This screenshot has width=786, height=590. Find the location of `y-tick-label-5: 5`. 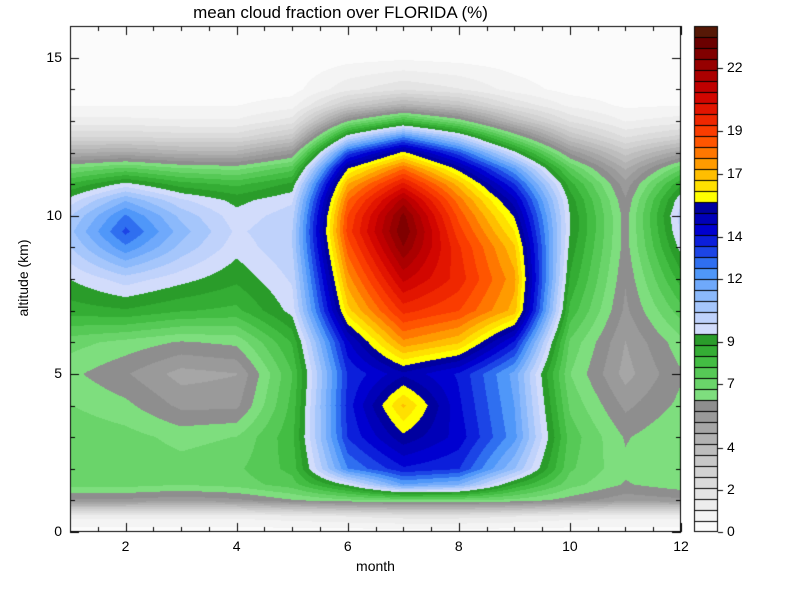

y-tick-label-5: 5 is located at coordinates (58, 372).